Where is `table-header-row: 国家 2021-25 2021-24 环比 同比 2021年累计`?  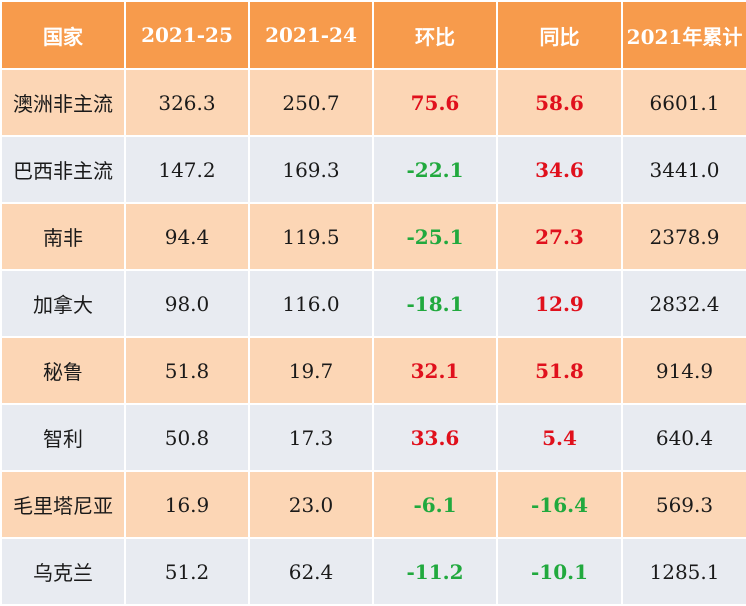
table-header-row: 国家 2021-25 2021-24 环比 同比 2021年累计 is located at coordinates (373, 35).